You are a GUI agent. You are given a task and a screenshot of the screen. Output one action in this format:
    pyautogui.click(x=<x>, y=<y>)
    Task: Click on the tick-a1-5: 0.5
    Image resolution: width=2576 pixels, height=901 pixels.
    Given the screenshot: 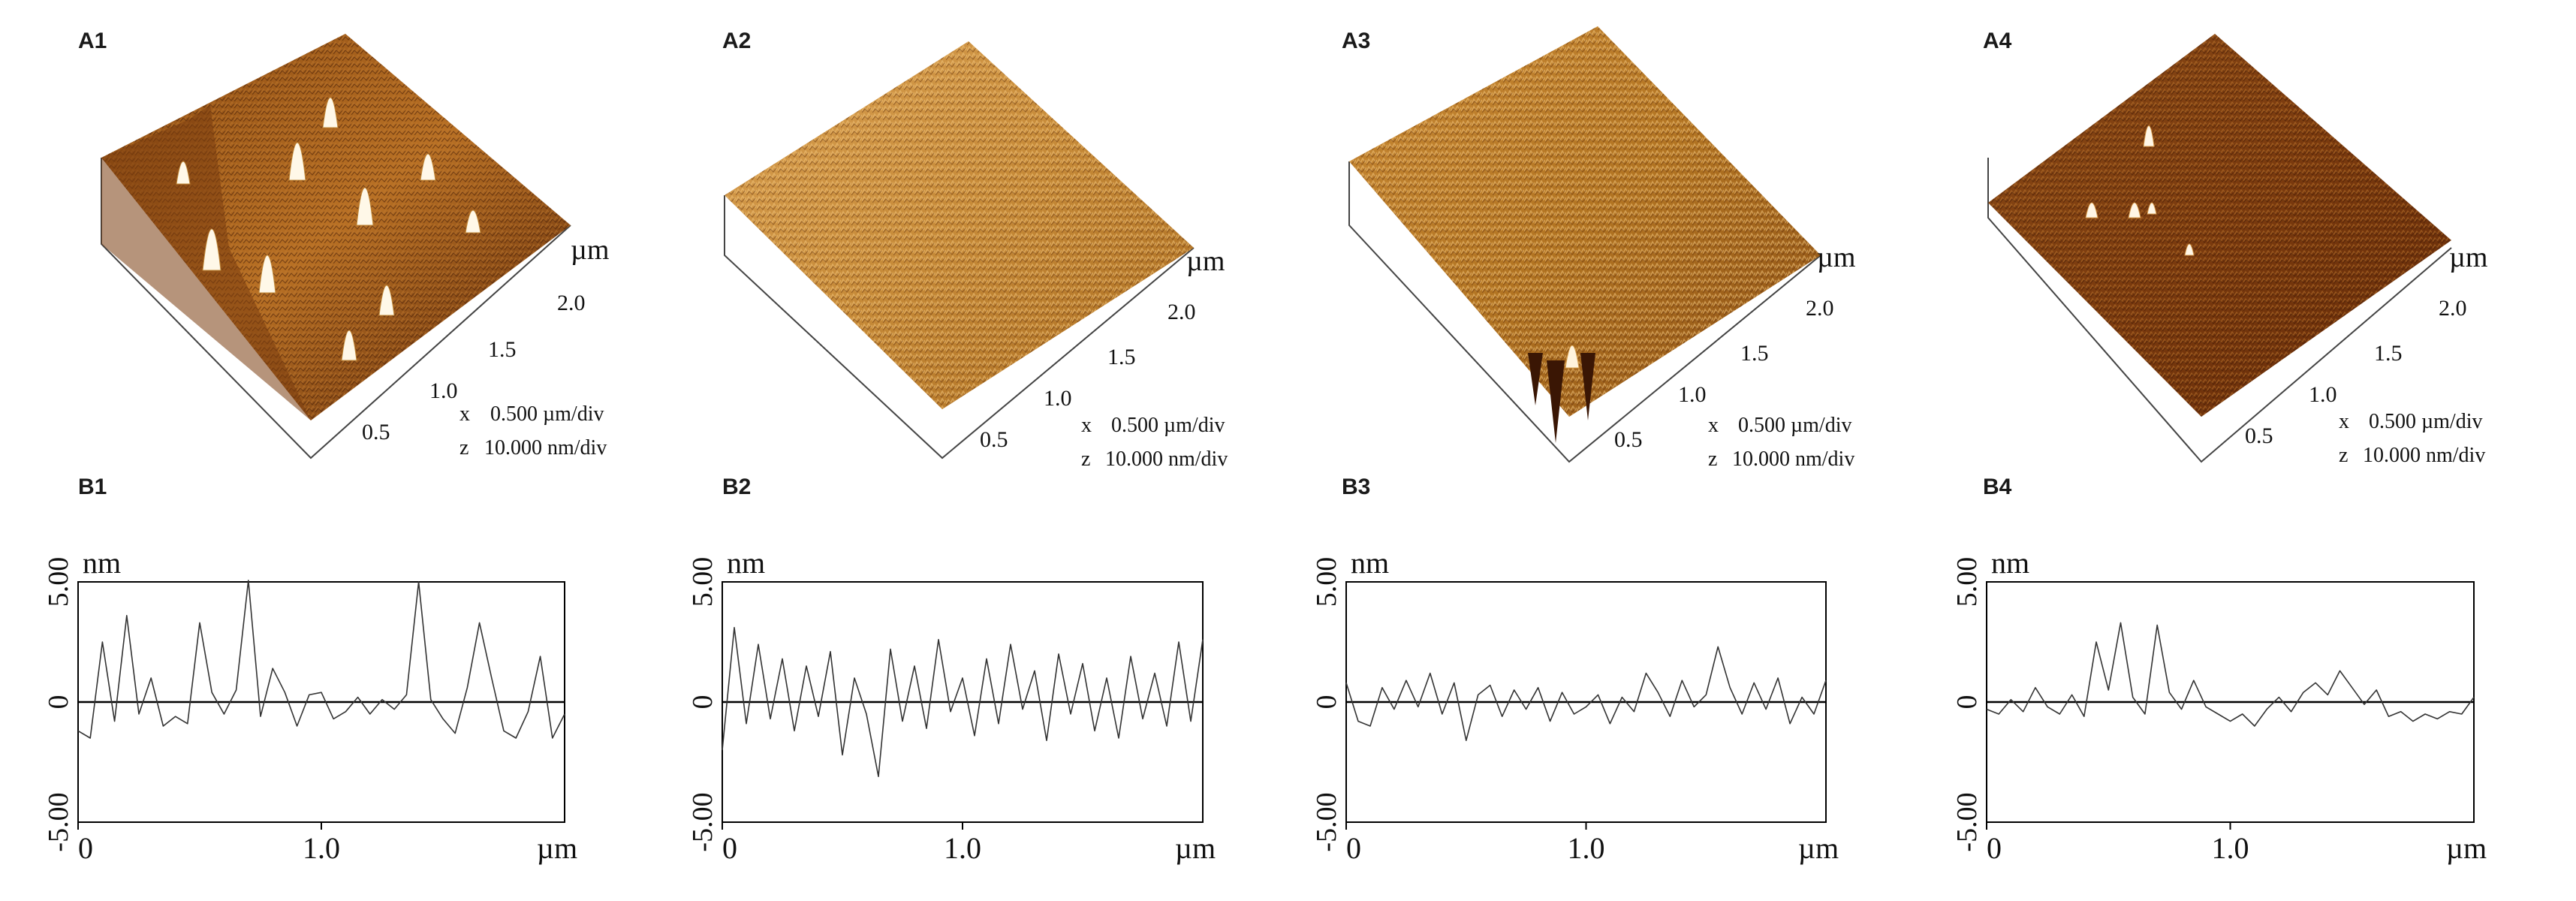 What is the action you would take?
    pyautogui.click(x=376, y=432)
    